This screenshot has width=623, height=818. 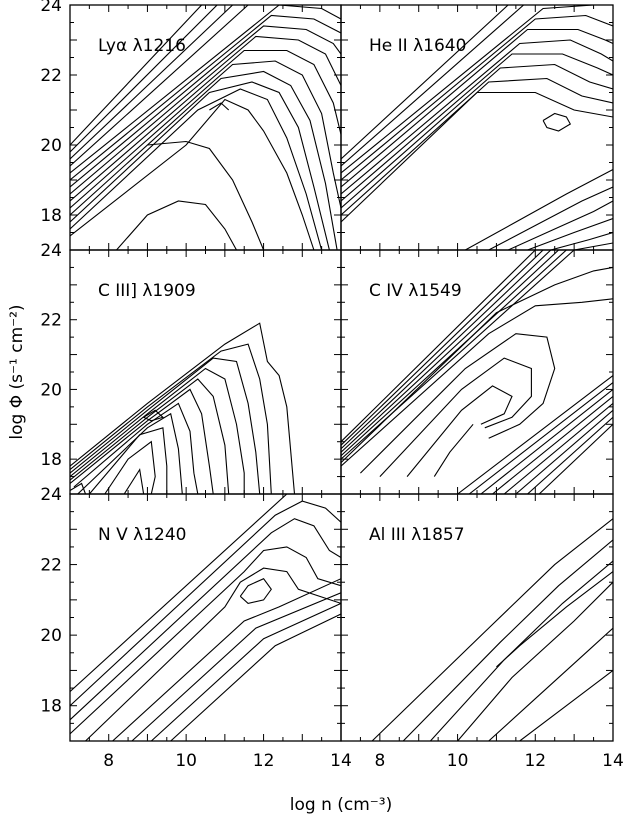 What do you see at coordinates (147, 291) in the screenshot?
I see `panel-label: C III] λ1909` at bounding box center [147, 291].